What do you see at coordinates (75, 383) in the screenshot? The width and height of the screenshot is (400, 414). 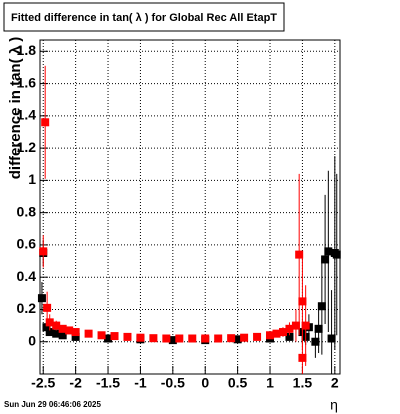 I see `x-tick-label: -2` at bounding box center [75, 383].